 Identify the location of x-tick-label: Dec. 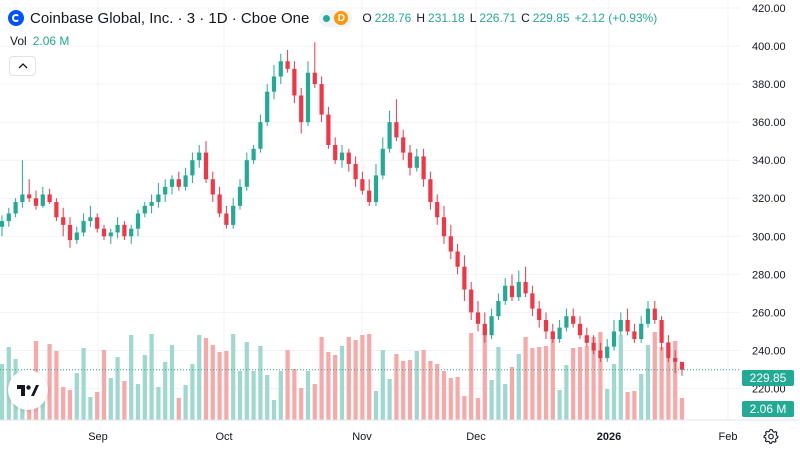
(476, 437).